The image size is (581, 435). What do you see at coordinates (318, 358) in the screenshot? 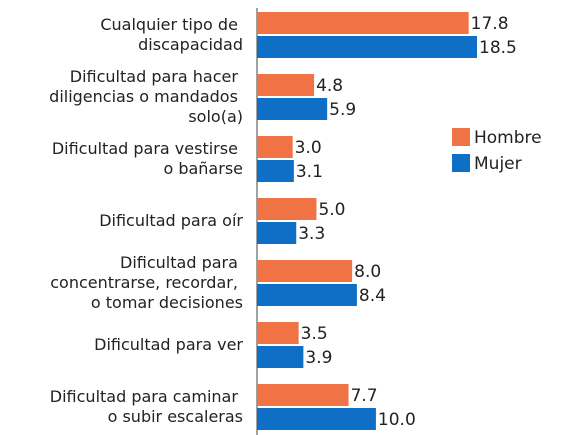
I see `value-label: 3.9` at bounding box center [318, 358].